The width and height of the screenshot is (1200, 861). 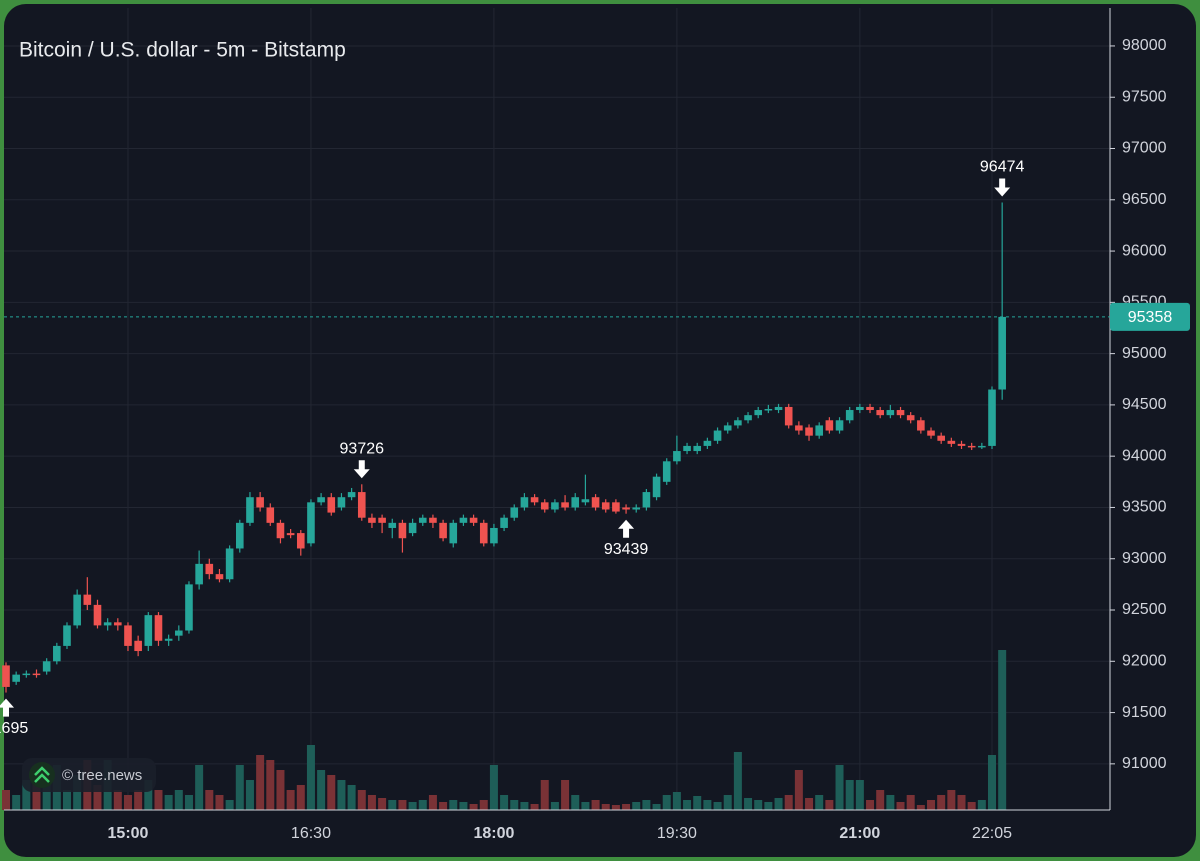 What do you see at coordinates (1144, 712) in the screenshot?
I see `y-tick-label: 91500` at bounding box center [1144, 712].